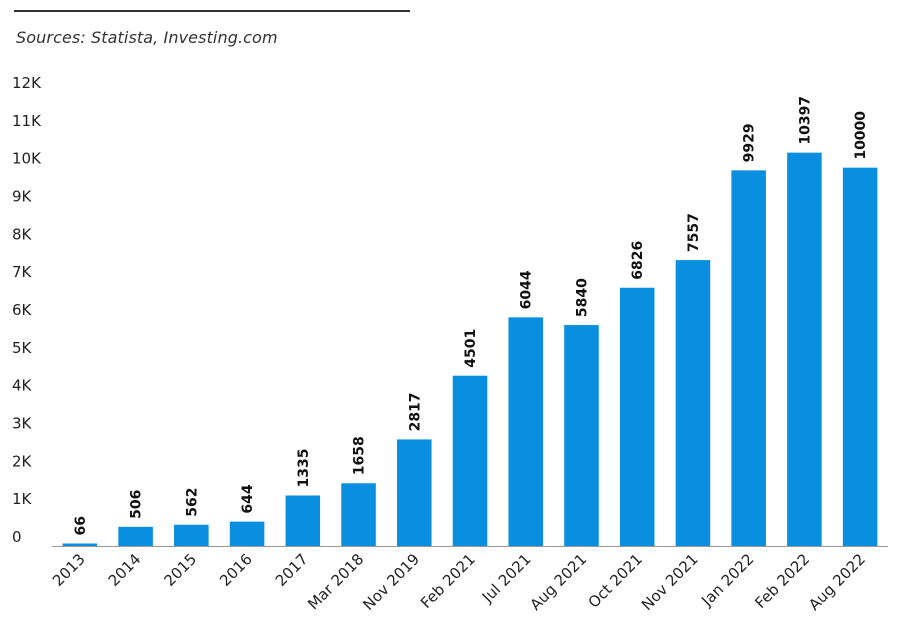  Describe the element at coordinates (837, 582) in the screenshot. I see `x-tick-label: Aug 2022` at that location.